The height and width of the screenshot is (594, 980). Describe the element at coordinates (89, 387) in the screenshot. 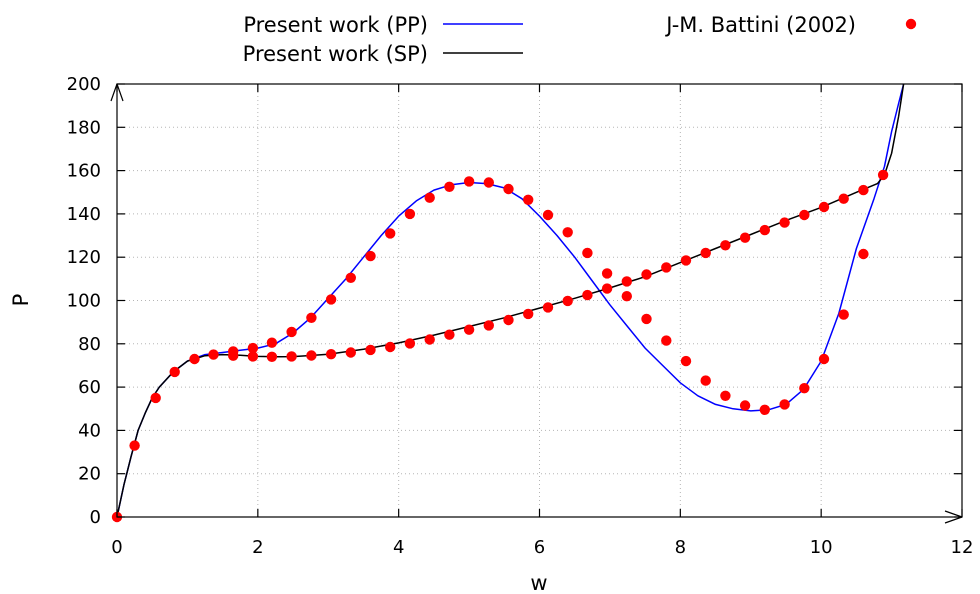

I see `y-tick-label: 60` at that location.